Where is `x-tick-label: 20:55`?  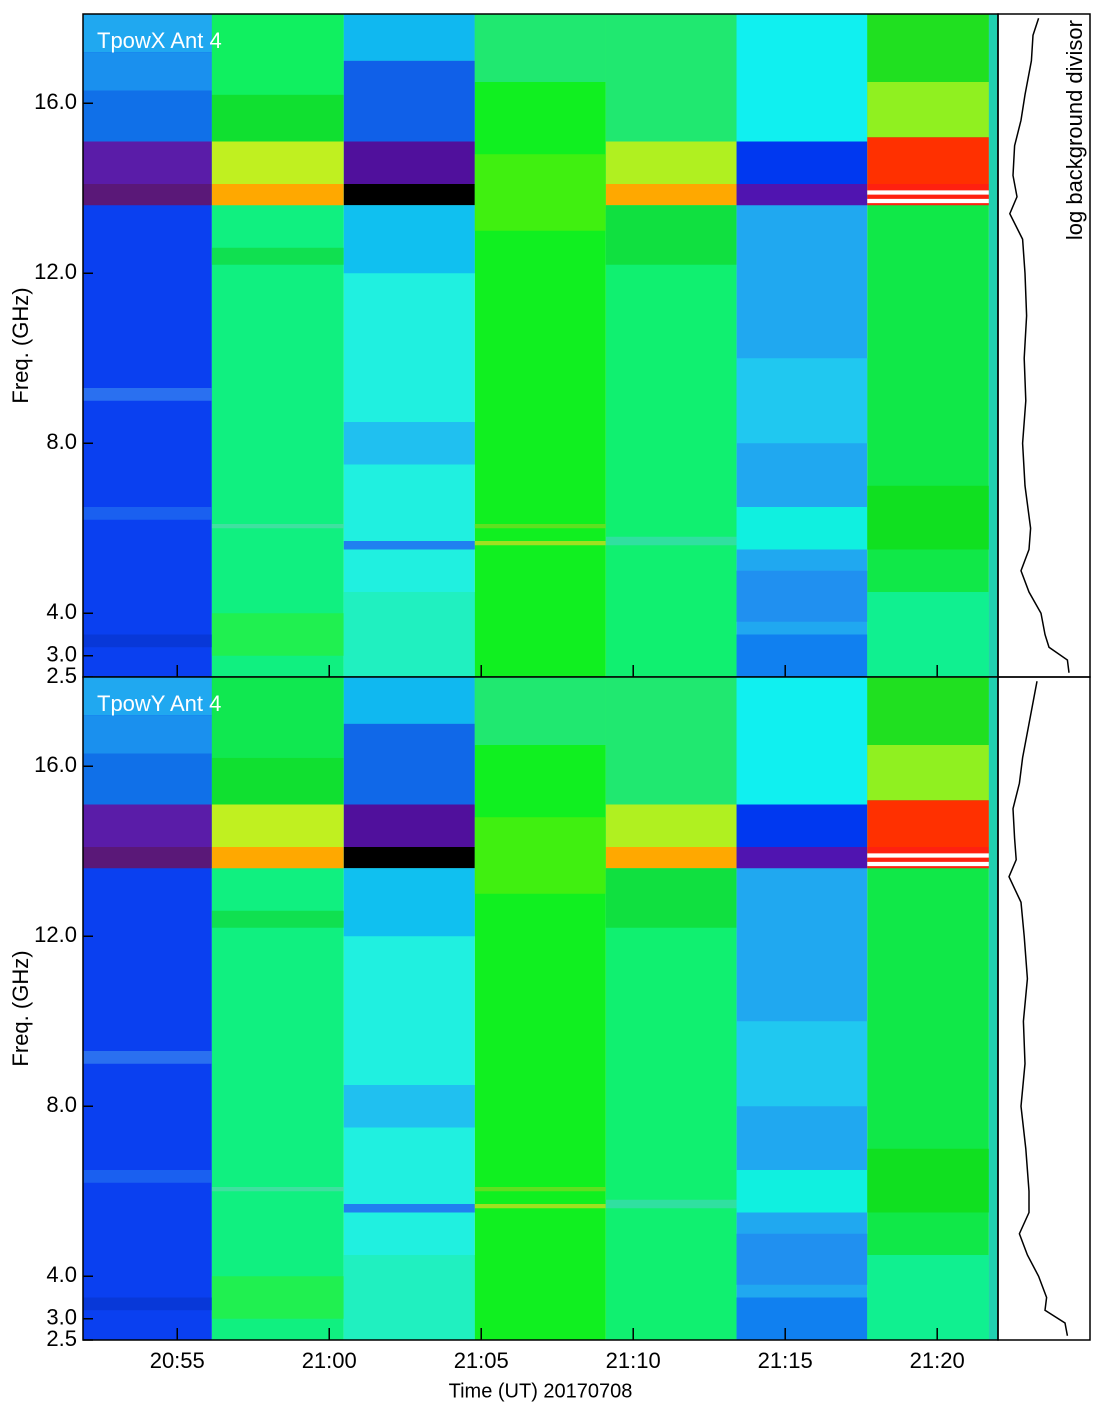 x-tick-label: 20:55 is located at coordinates (177, 1360).